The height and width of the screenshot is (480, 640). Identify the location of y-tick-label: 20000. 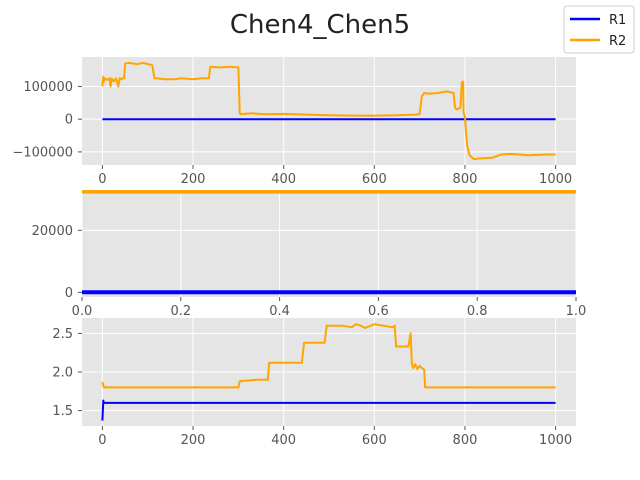
(52, 231).